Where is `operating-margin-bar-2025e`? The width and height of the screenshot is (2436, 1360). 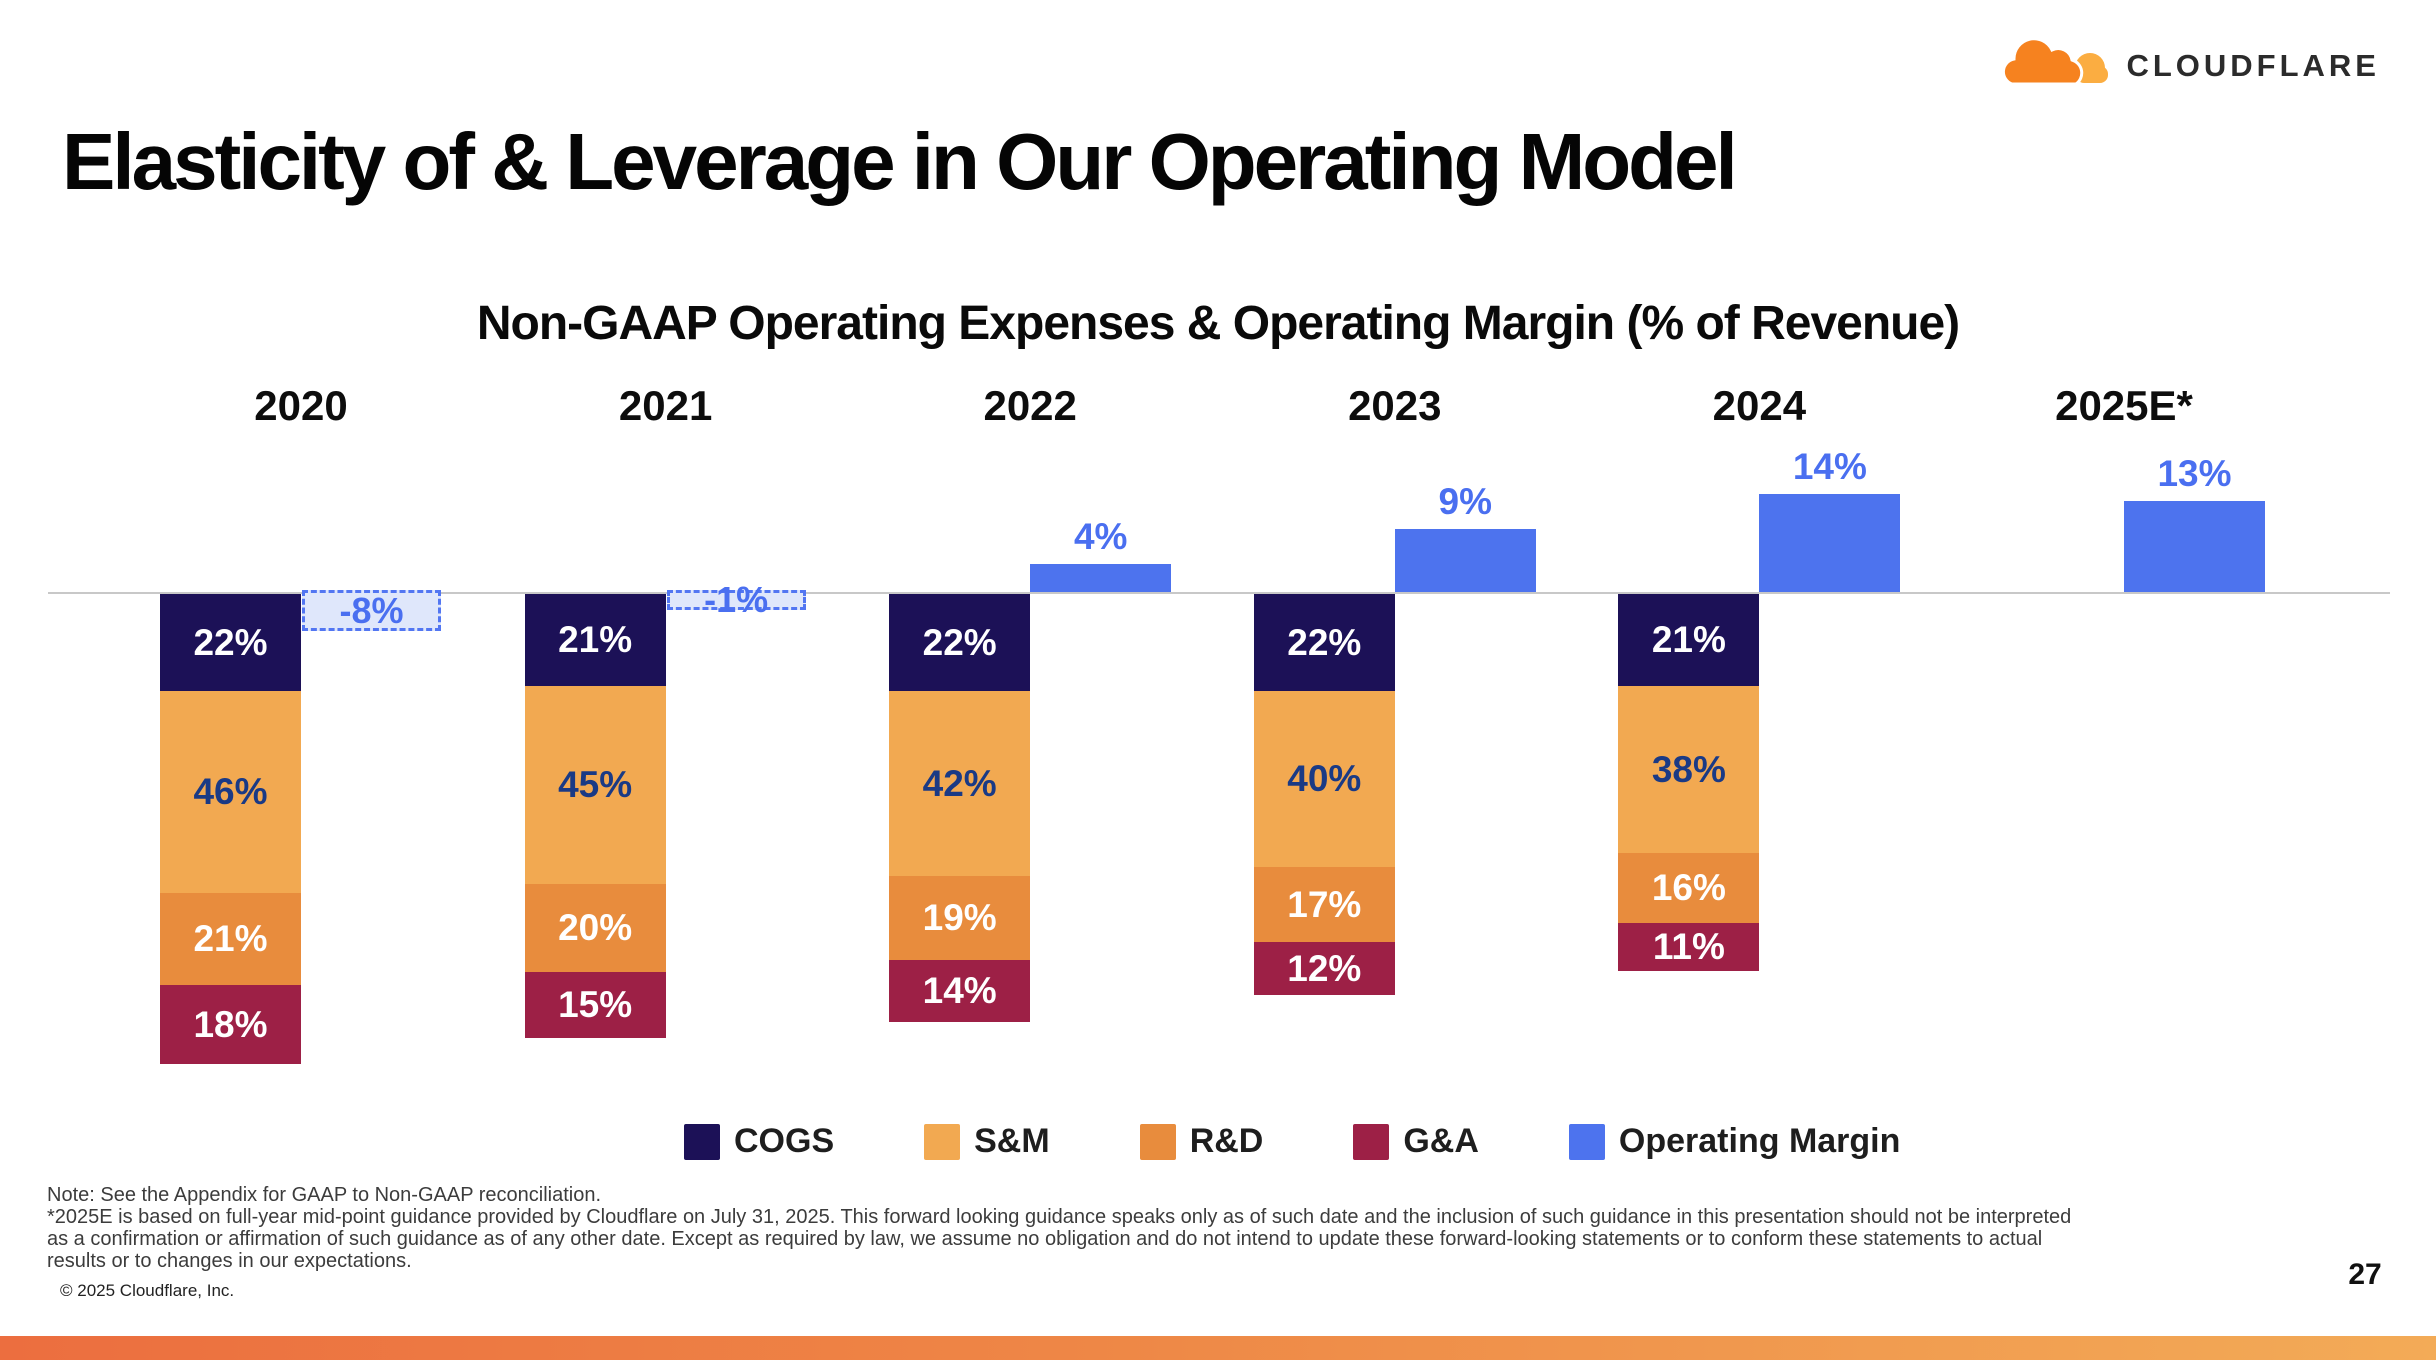 operating-margin-bar-2025e is located at coordinates (2194, 546).